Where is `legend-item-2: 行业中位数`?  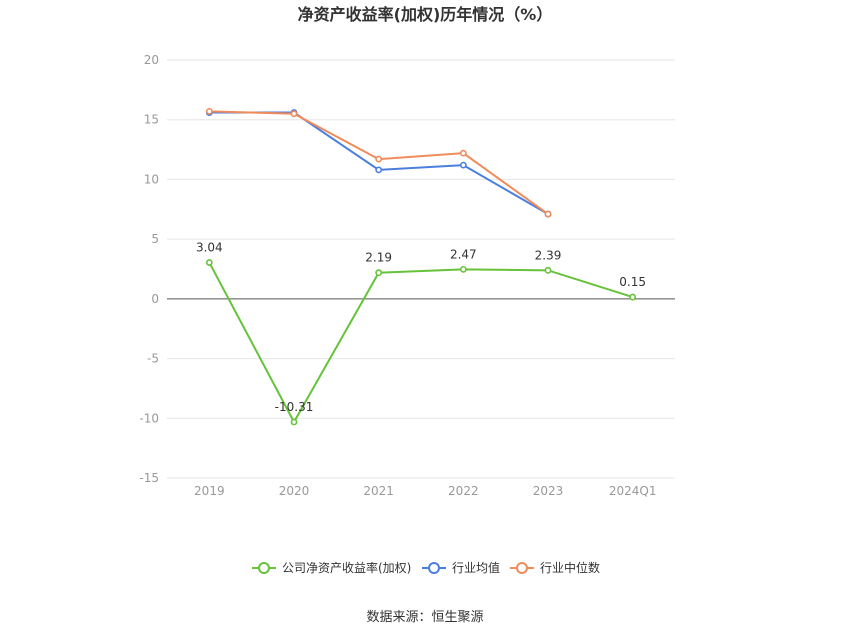 legend-item-2: 行业中位数 is located at coordinates (555, 567).